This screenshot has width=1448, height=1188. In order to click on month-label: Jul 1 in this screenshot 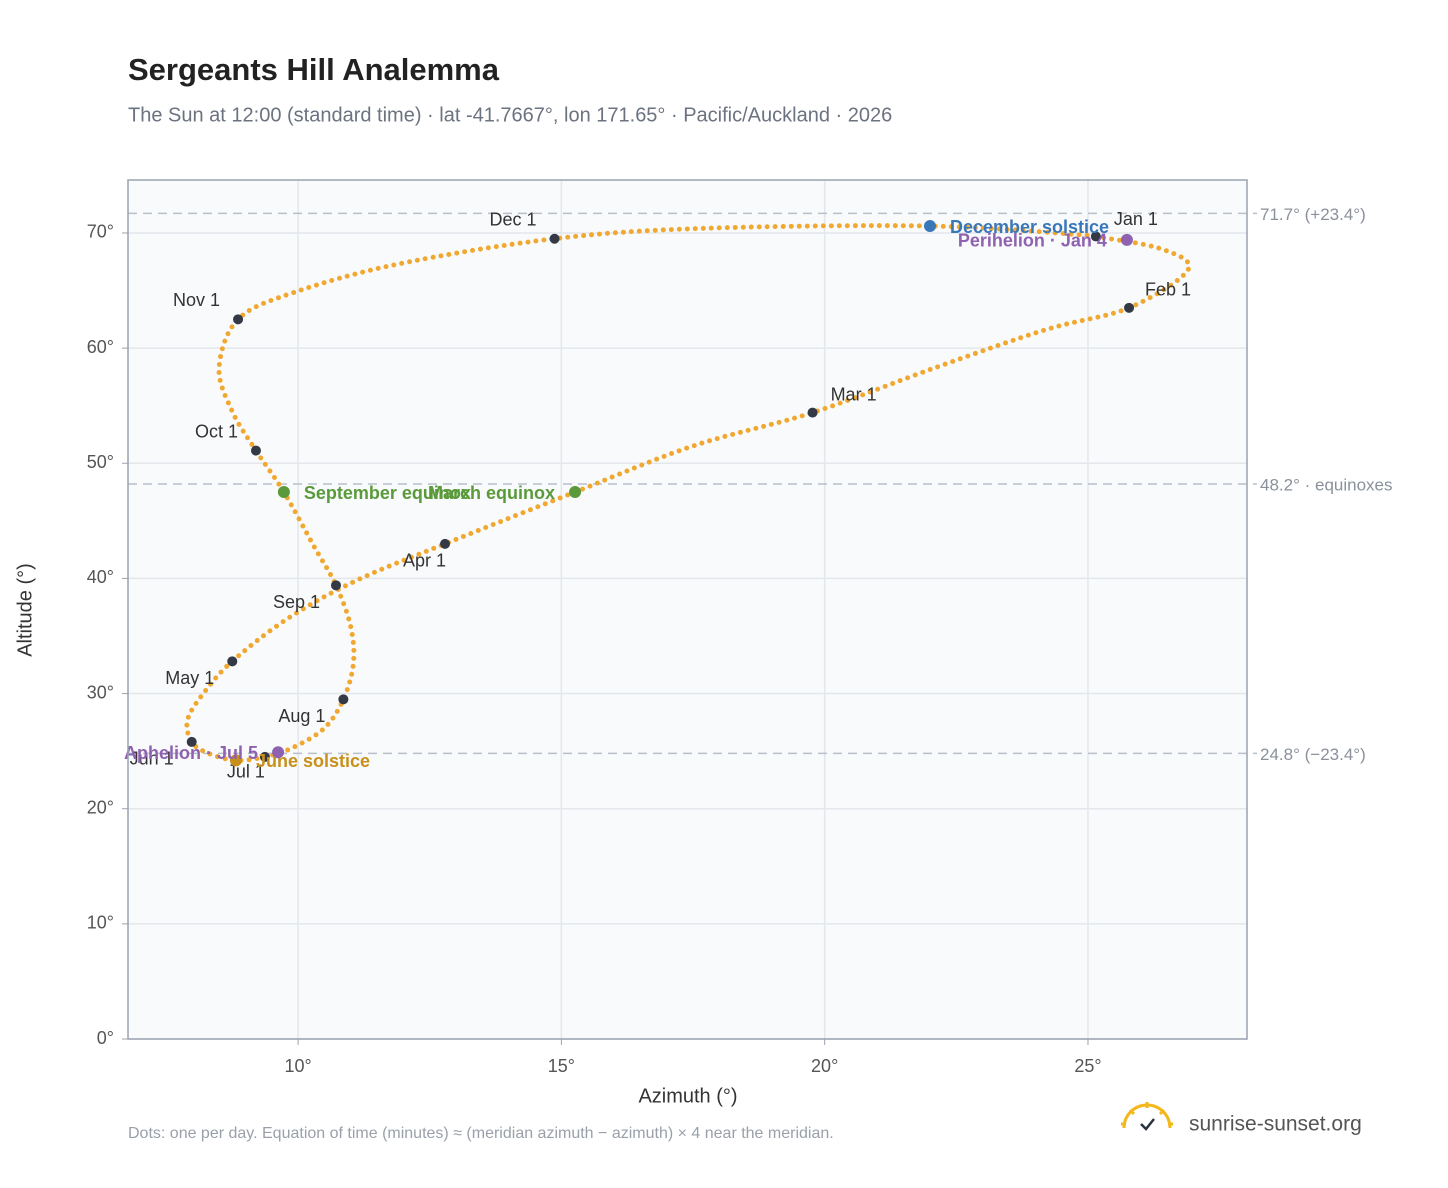, I will do `click(246, 772)`.